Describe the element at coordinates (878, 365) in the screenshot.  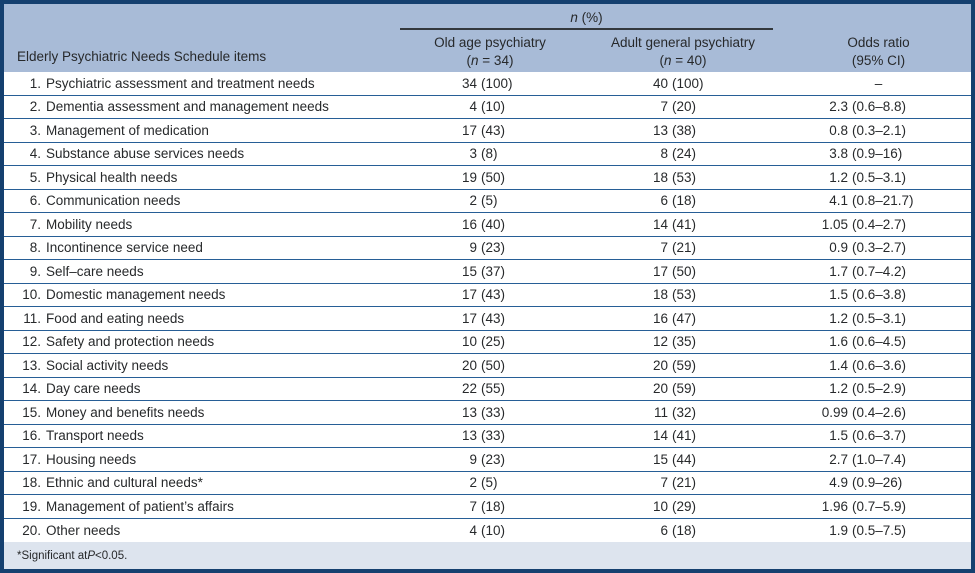
I see `odds-ratio-cell: 1.4 (0.6–3.6)` at that location.